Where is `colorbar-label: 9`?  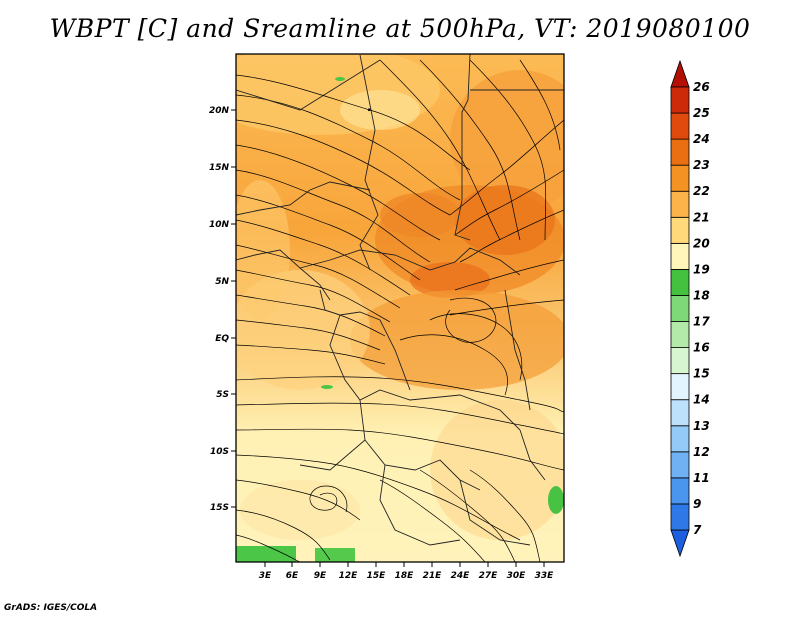 colorbar-label: 9 is located at coordinates (697, 504).